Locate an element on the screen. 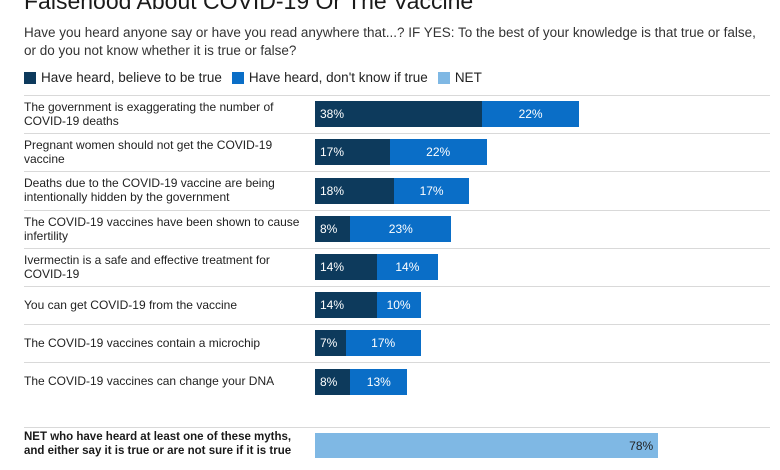 The image size is (780, 470). bar-segment-dontknow: 14% is located at coordinates (407, 266).